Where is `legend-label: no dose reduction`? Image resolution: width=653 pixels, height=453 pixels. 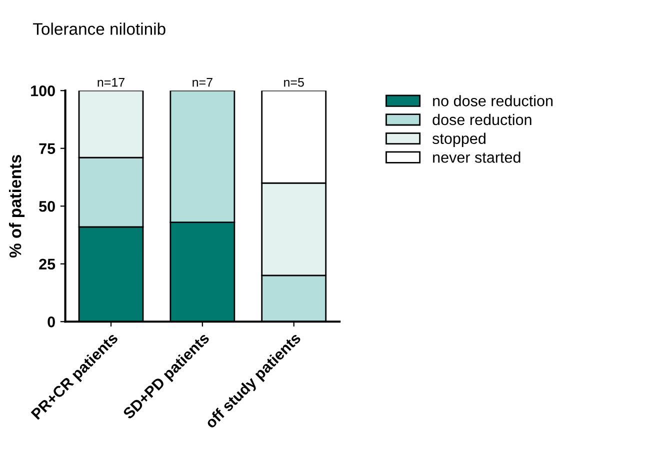
legend-label: no dose reduction is located at coordinates (493, 100).